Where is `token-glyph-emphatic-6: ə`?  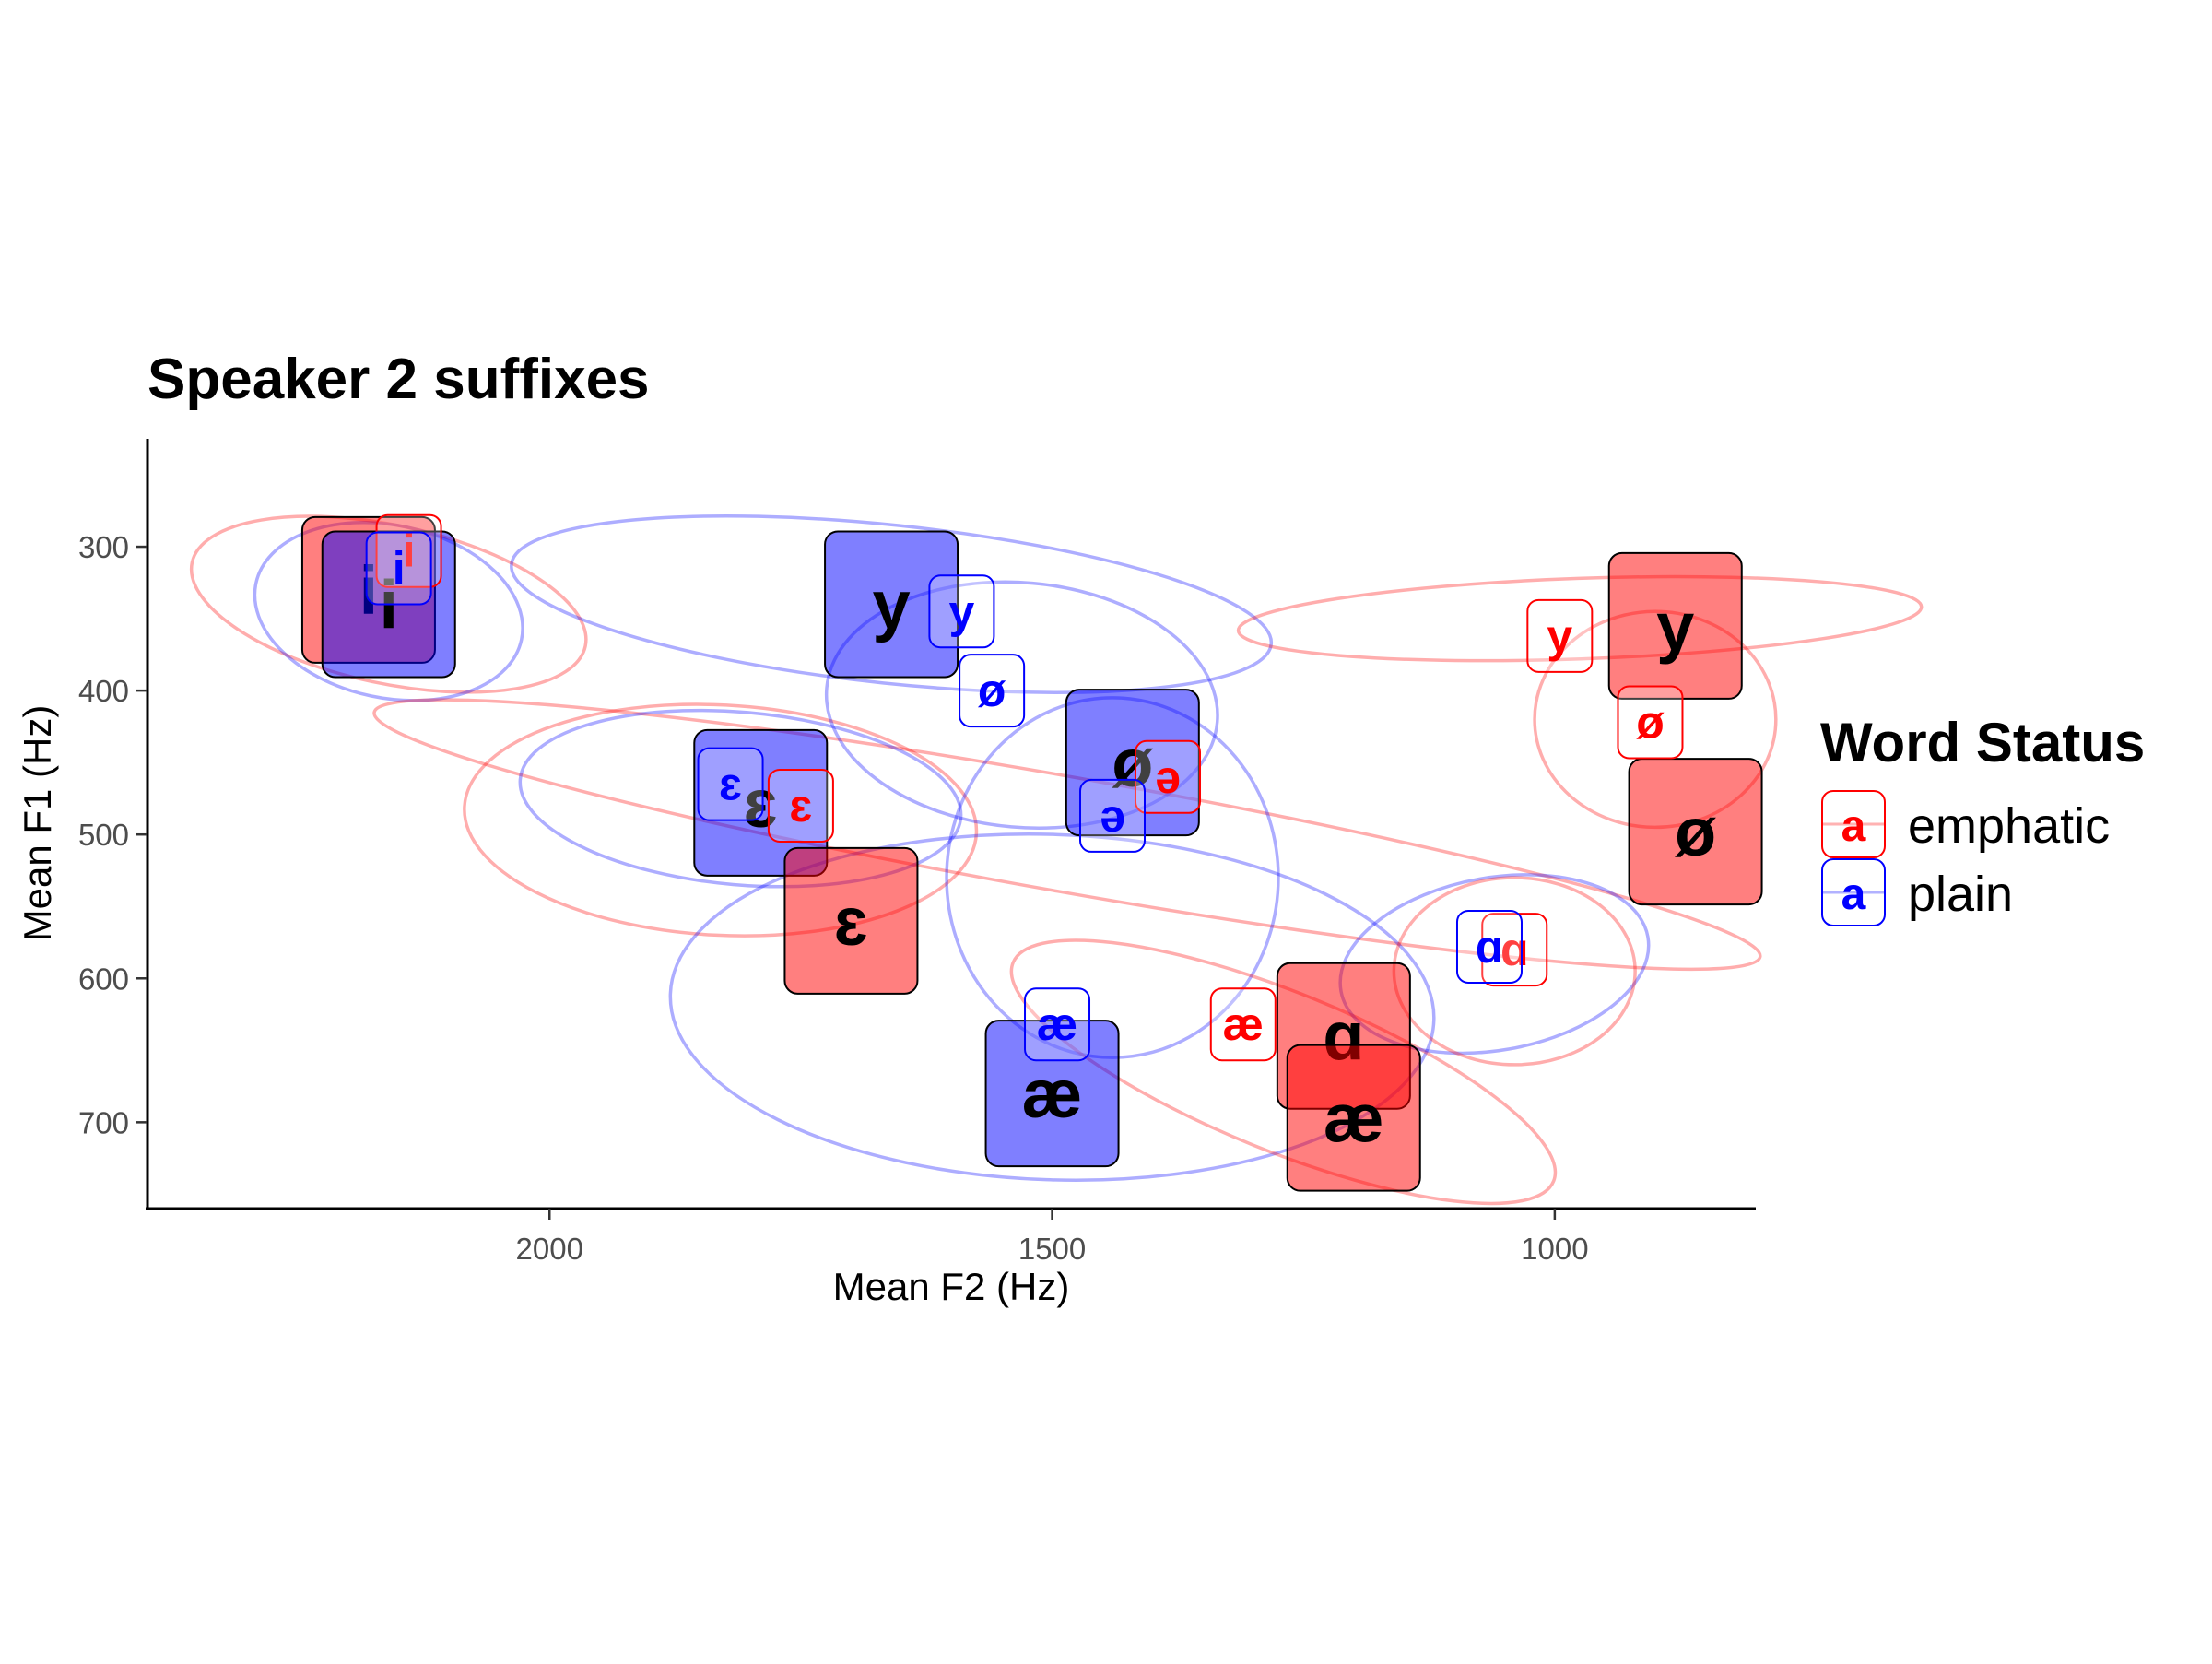
token-glyph-emphatic-6: ə is located at coordinates (1168, 777).